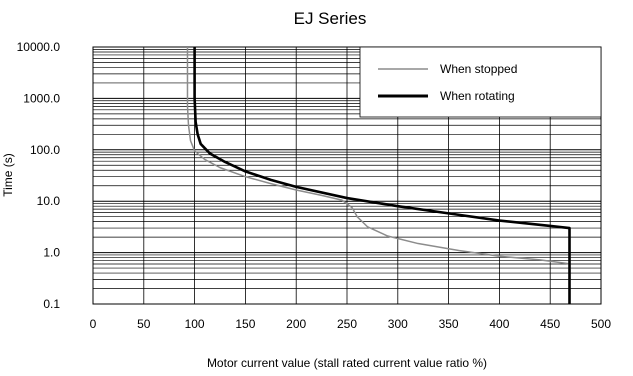 Image resolution: width=633 pixels, height=376 pixels. Describe the element at coordinates (477, 96) in the screenshot. I see `legend-label-rotating: When rotating` at that location.